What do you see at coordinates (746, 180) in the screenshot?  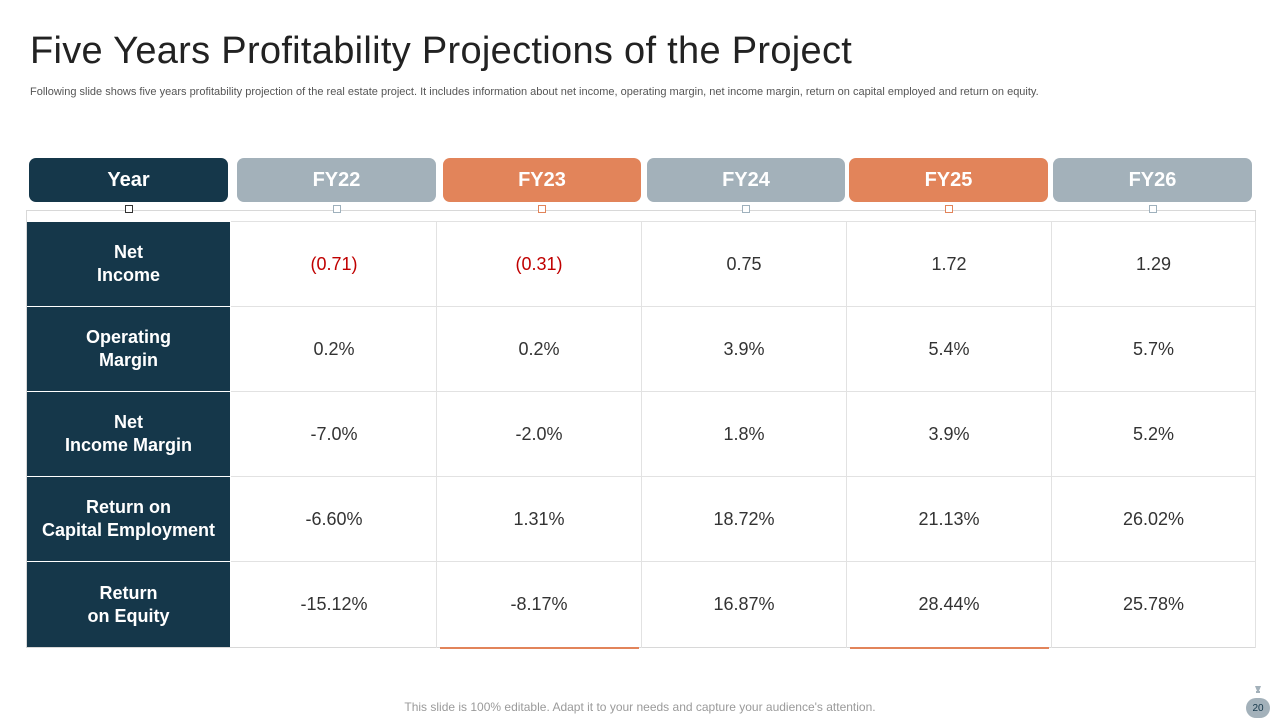 I see `header-fy24: FY24` at bounding box center [746, 180].